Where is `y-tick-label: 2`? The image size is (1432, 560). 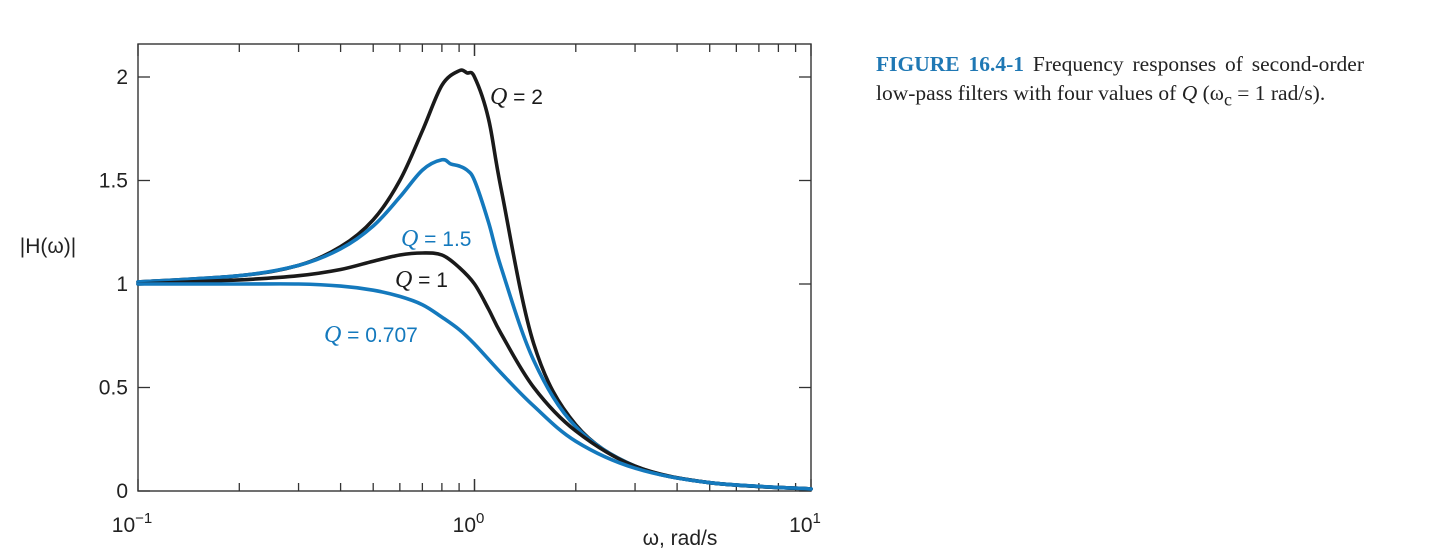
y-tick-label: 2 is located at coordinates (122, 77).